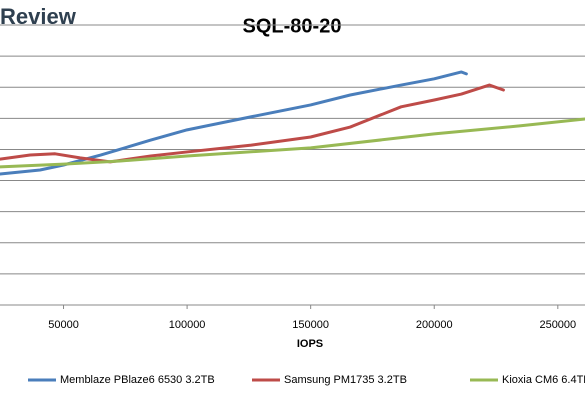 The height and width of the screenshot is (401, 585). Describe the element at coordinates (187, 325) in the screenshot. I see `x-tick-label: 100000` at that location.